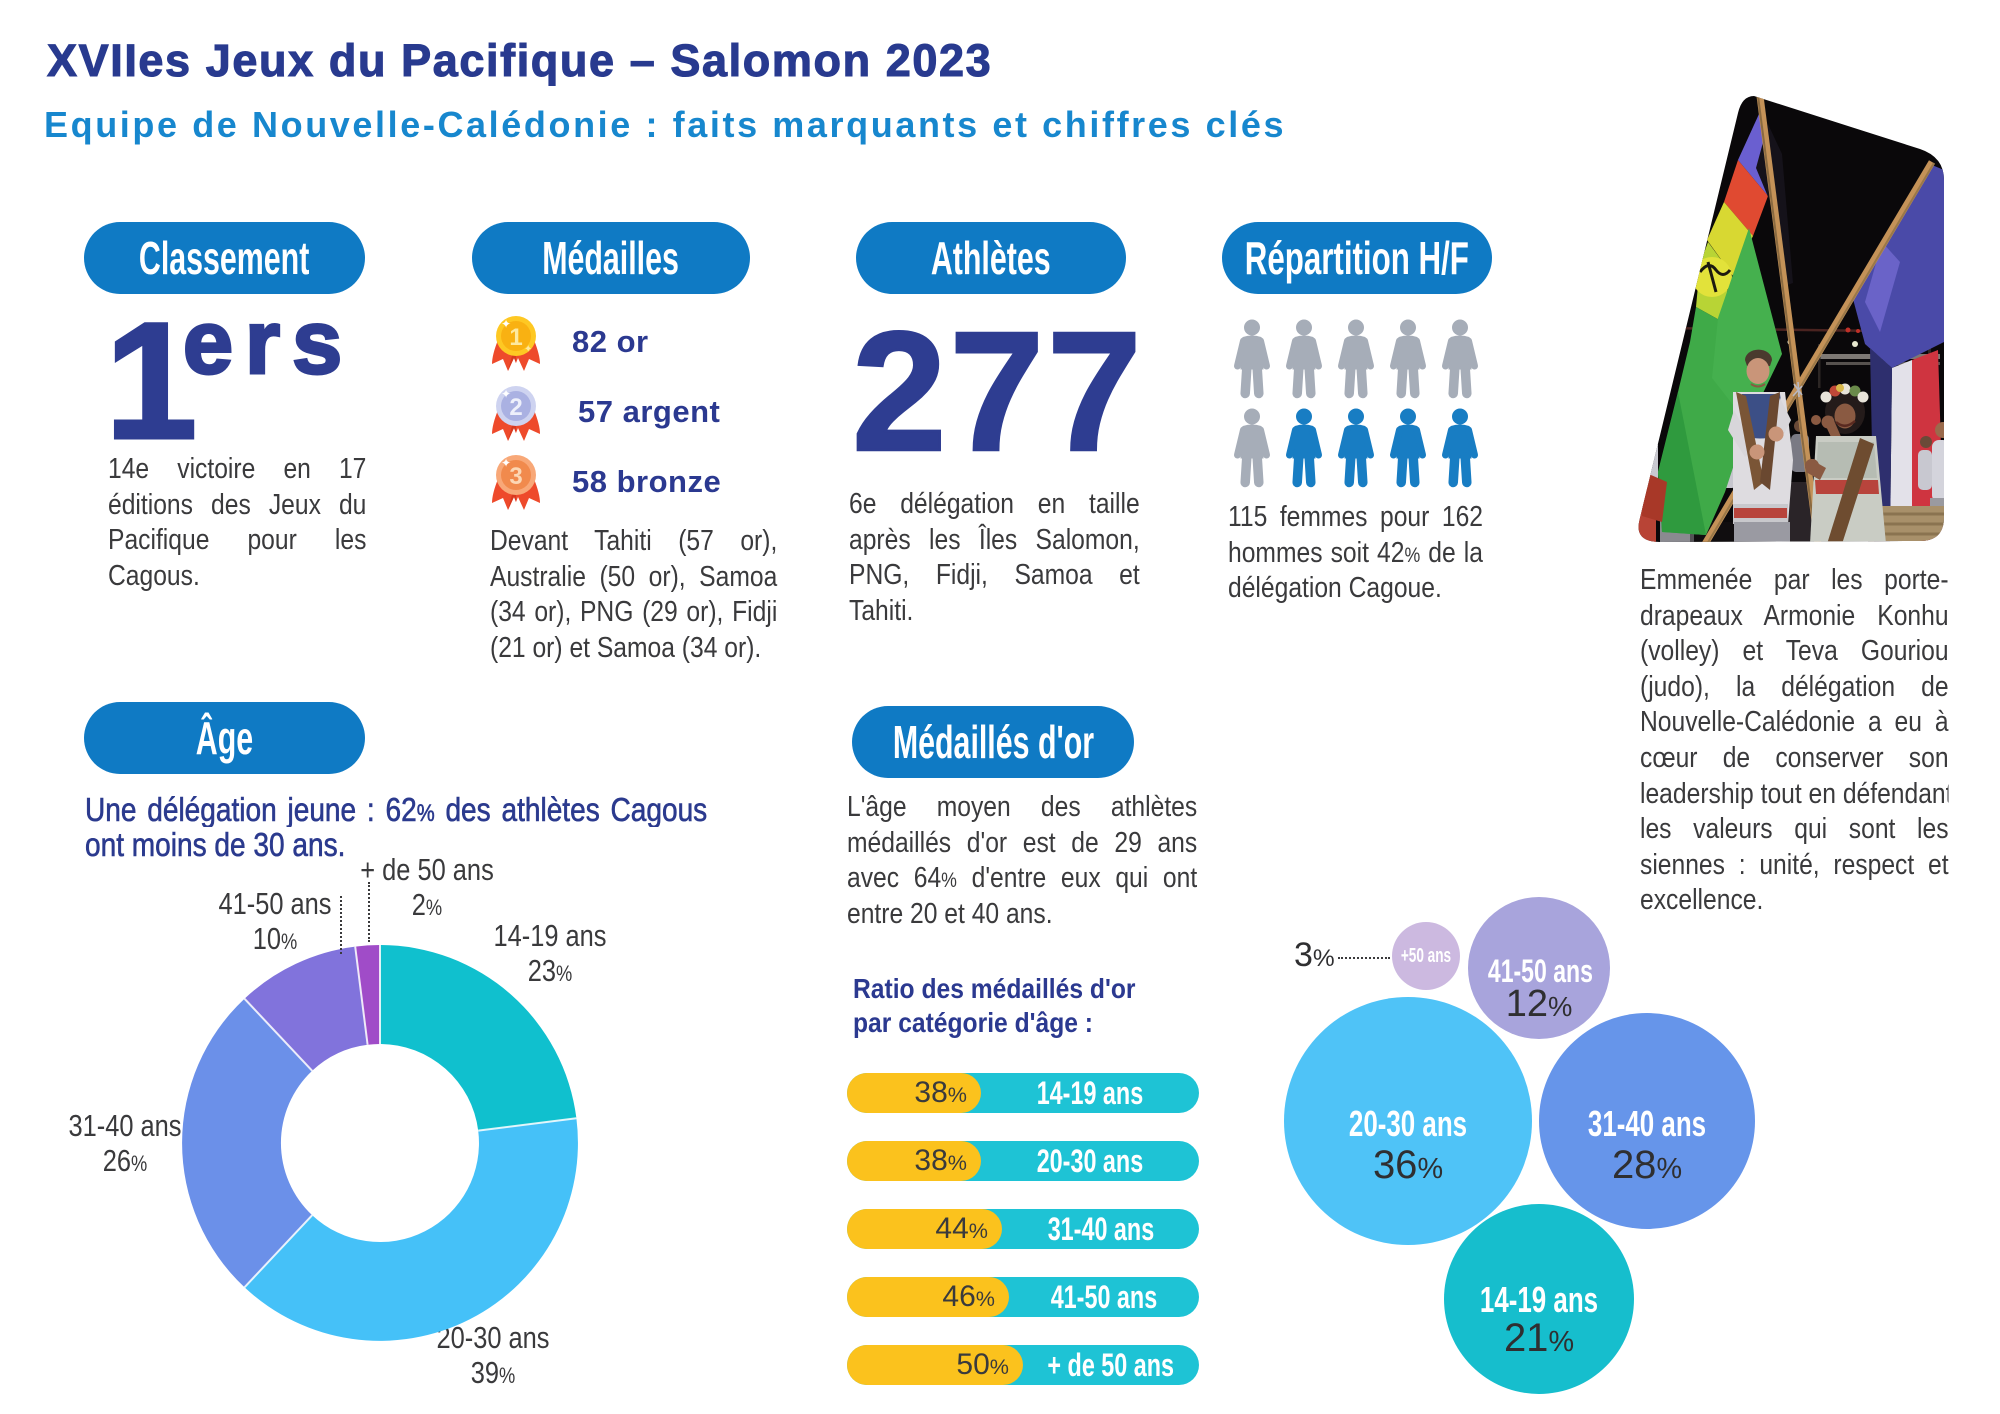  I want to click on svg-text: 1, so click(515, 337).